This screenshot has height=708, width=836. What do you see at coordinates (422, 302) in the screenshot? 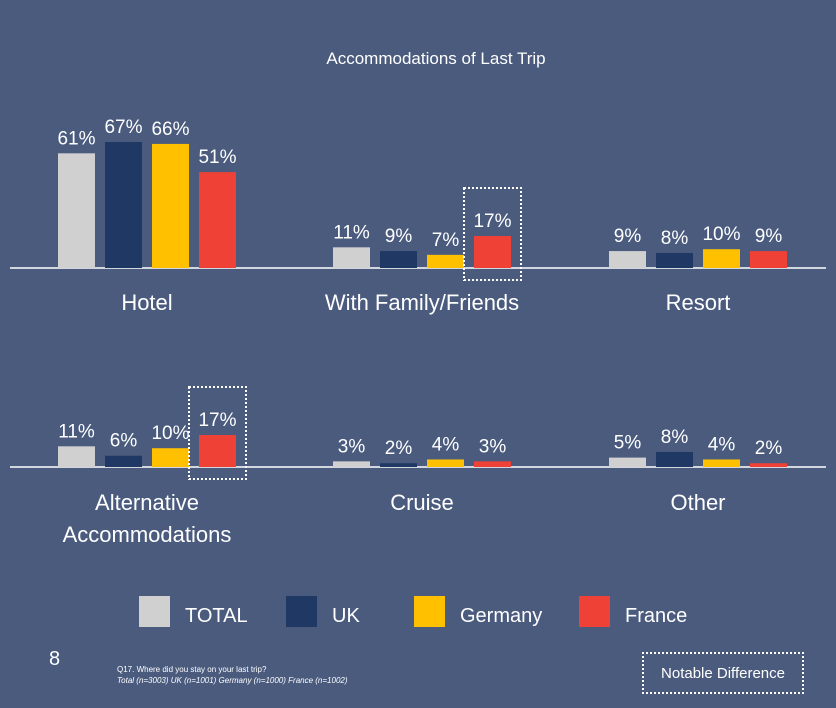
I see `category-label: With Family/Friends` at bounding box center [422, 302].